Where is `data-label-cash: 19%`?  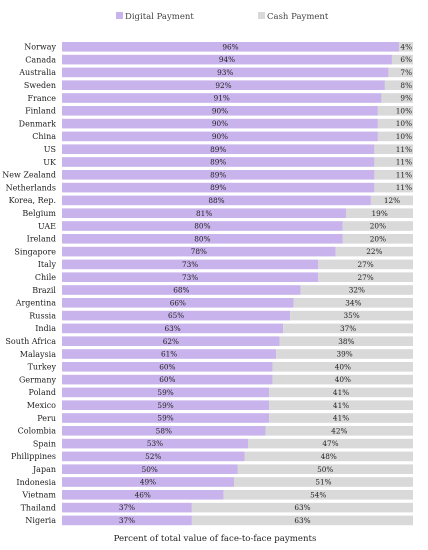 data-label-cash: 19% is located at coordinates (380, 213).